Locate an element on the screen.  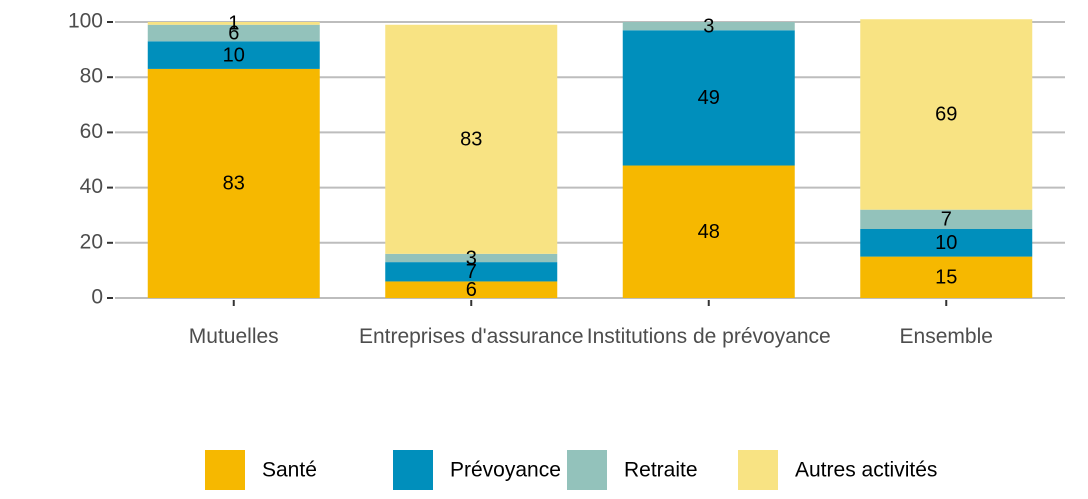
x-tick-label: Ensemble is located at coordinates (946, 336).